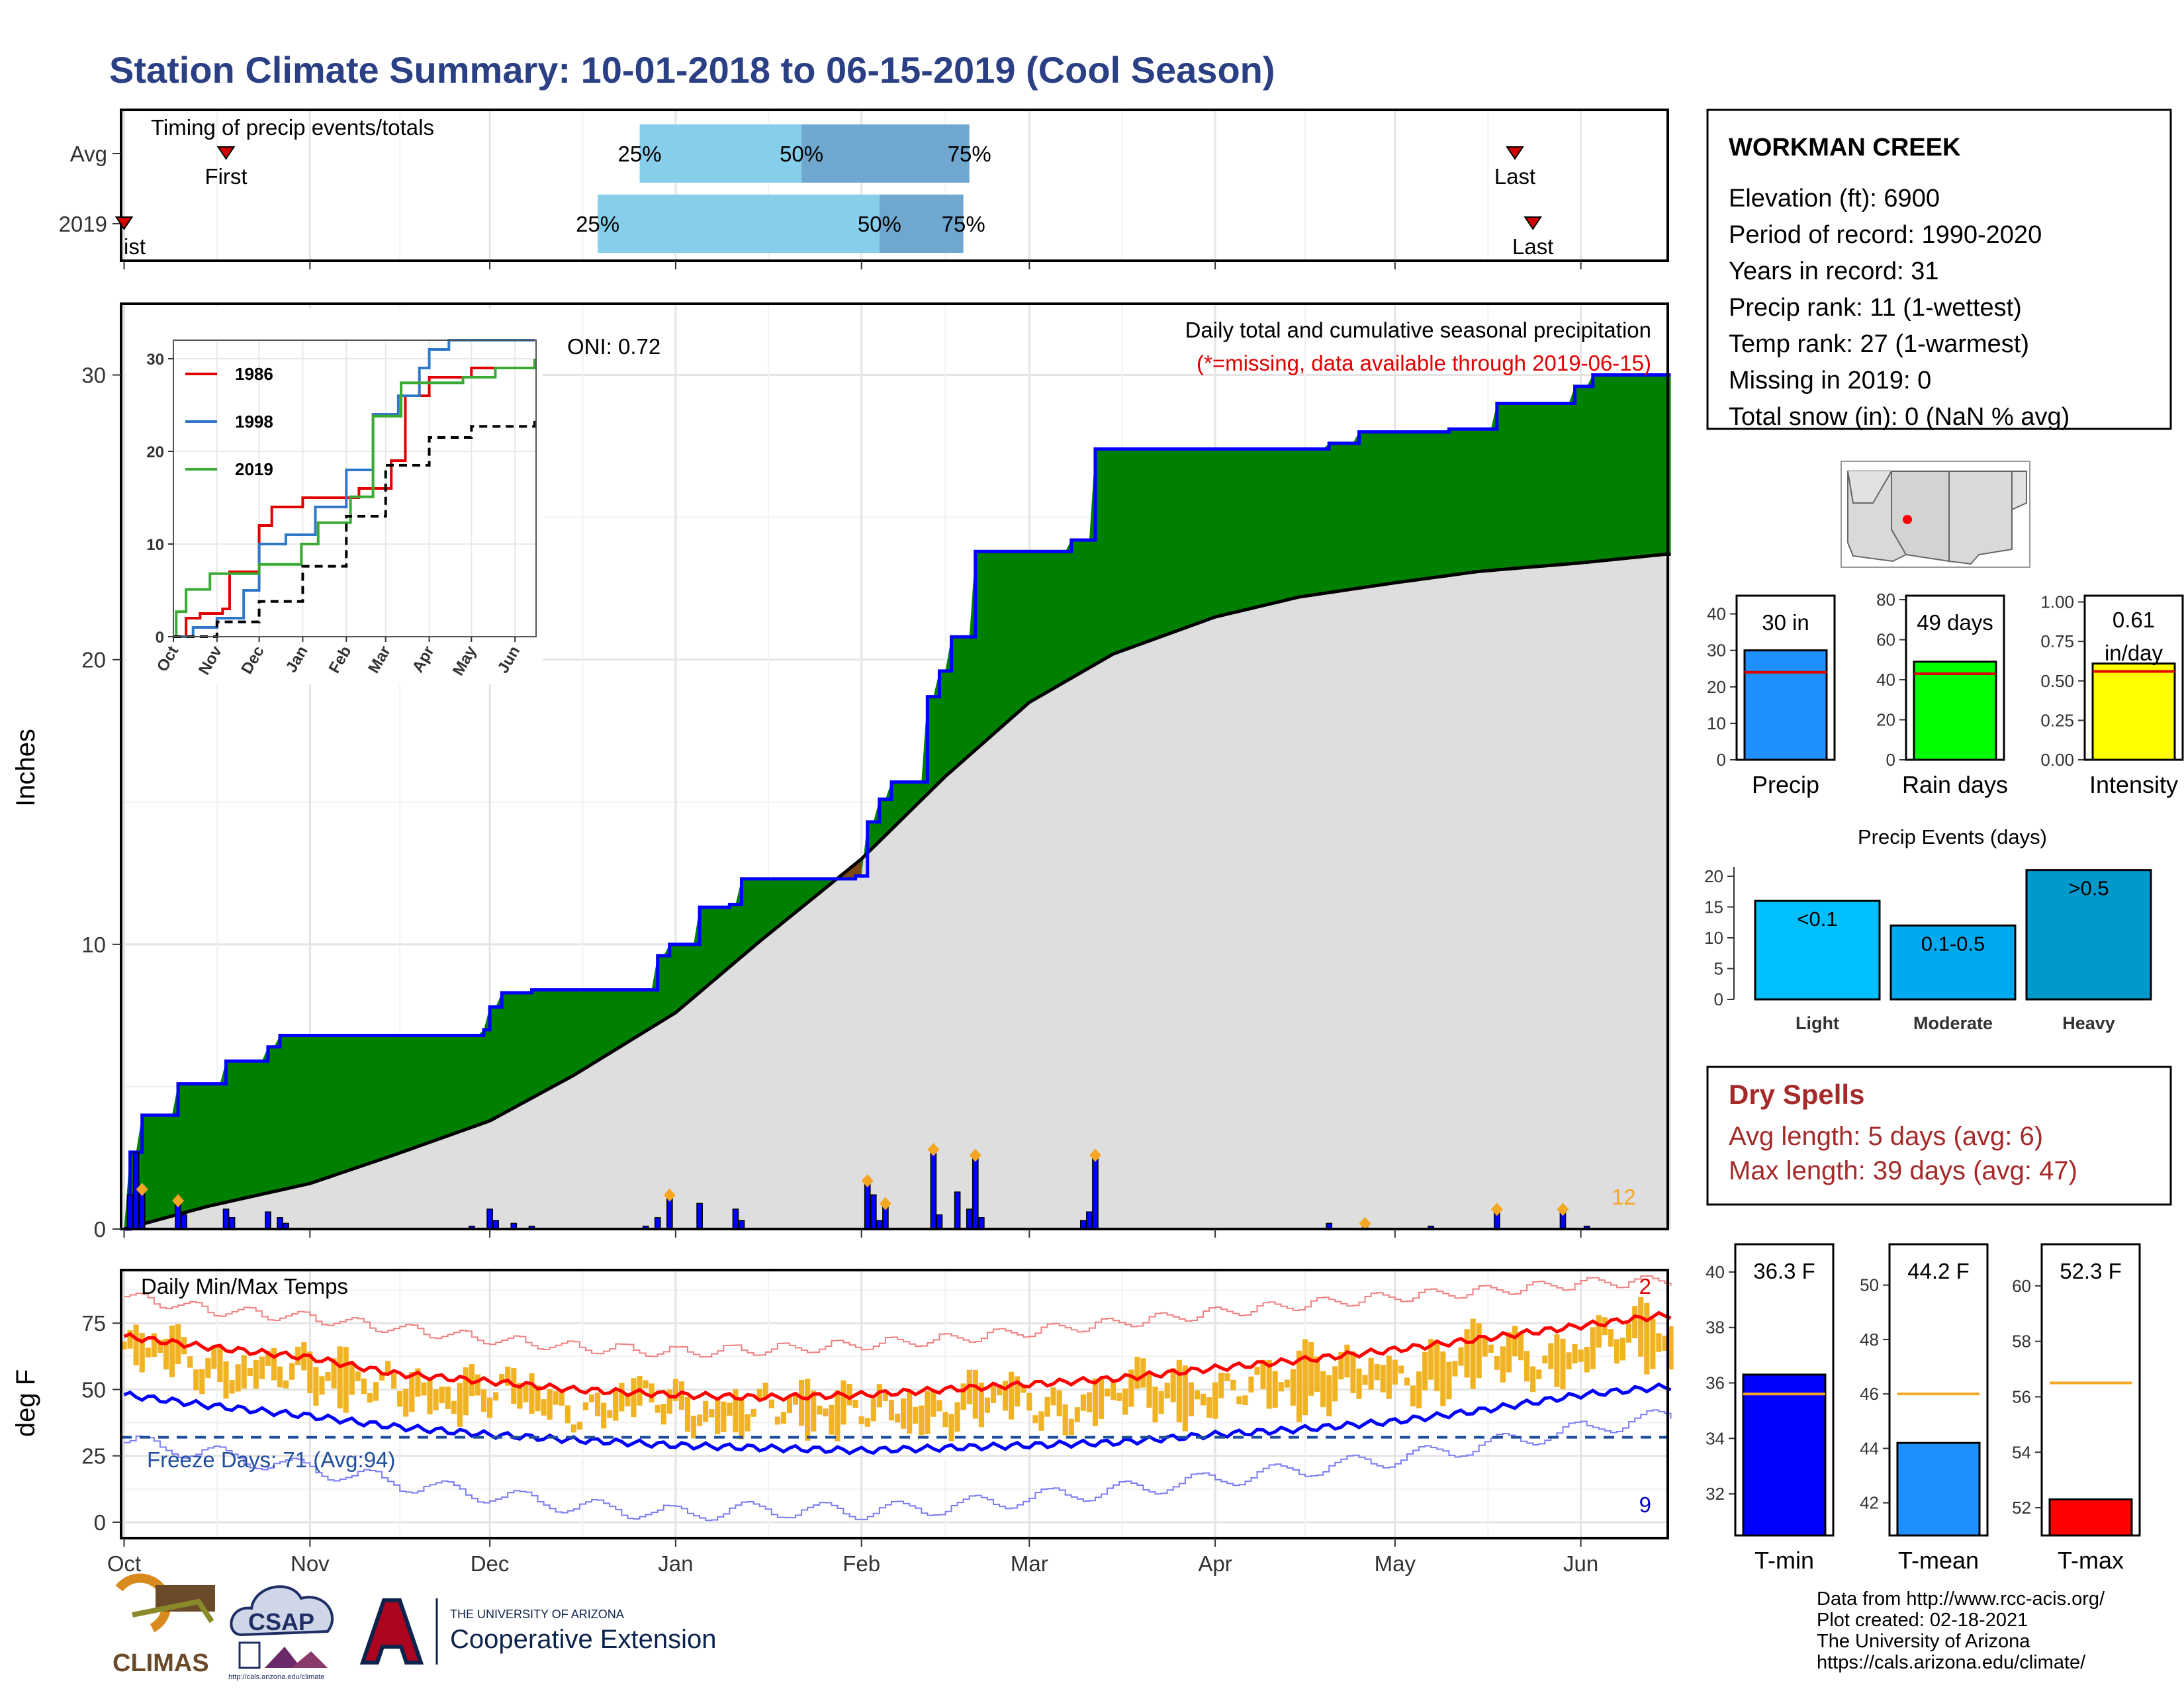 This screenshot has width=2184, height=1691. What do you see at coordinates (2057, 602) in the screenshot?
I see `summary-y-tick-label: 1.00` at bounding box center [2057, 602].